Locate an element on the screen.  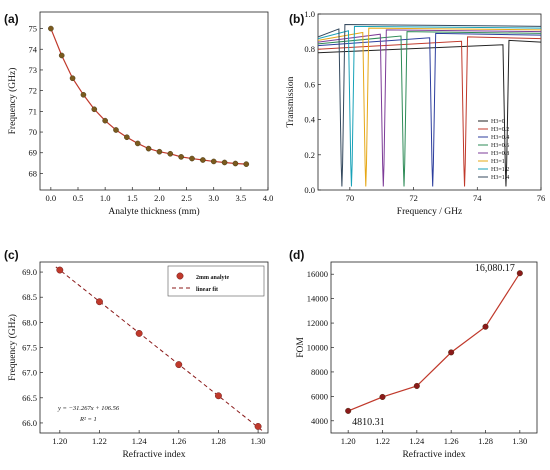
x-tick-label: 1.28 is located at coordinates (485, 441).